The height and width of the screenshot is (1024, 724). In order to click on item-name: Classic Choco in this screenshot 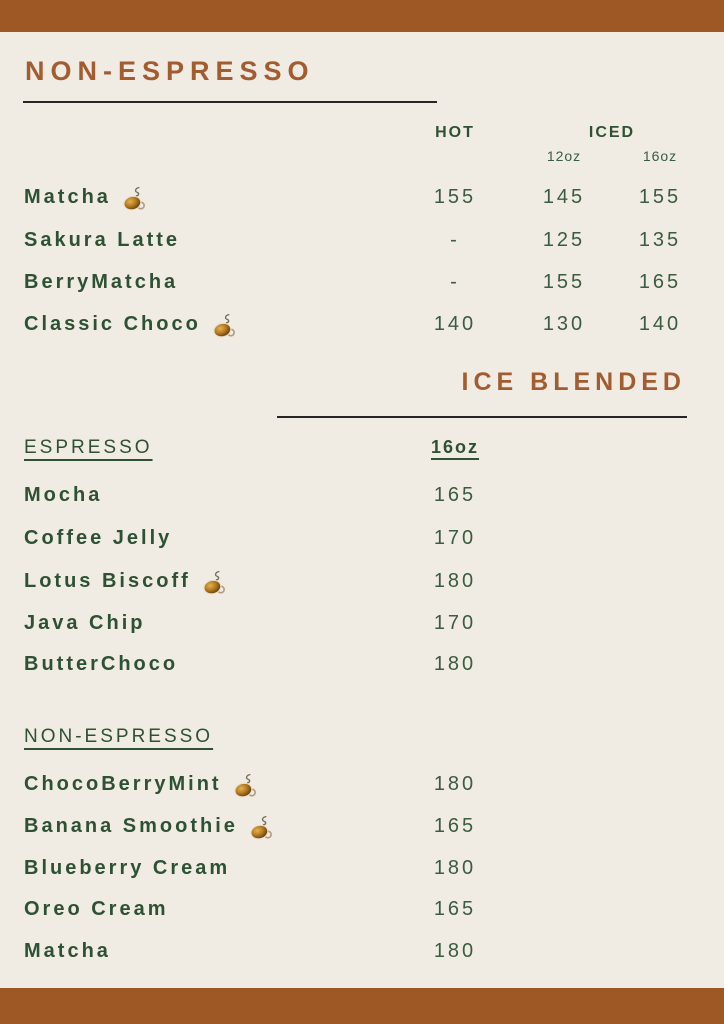, I will do `click(112, 323)`.